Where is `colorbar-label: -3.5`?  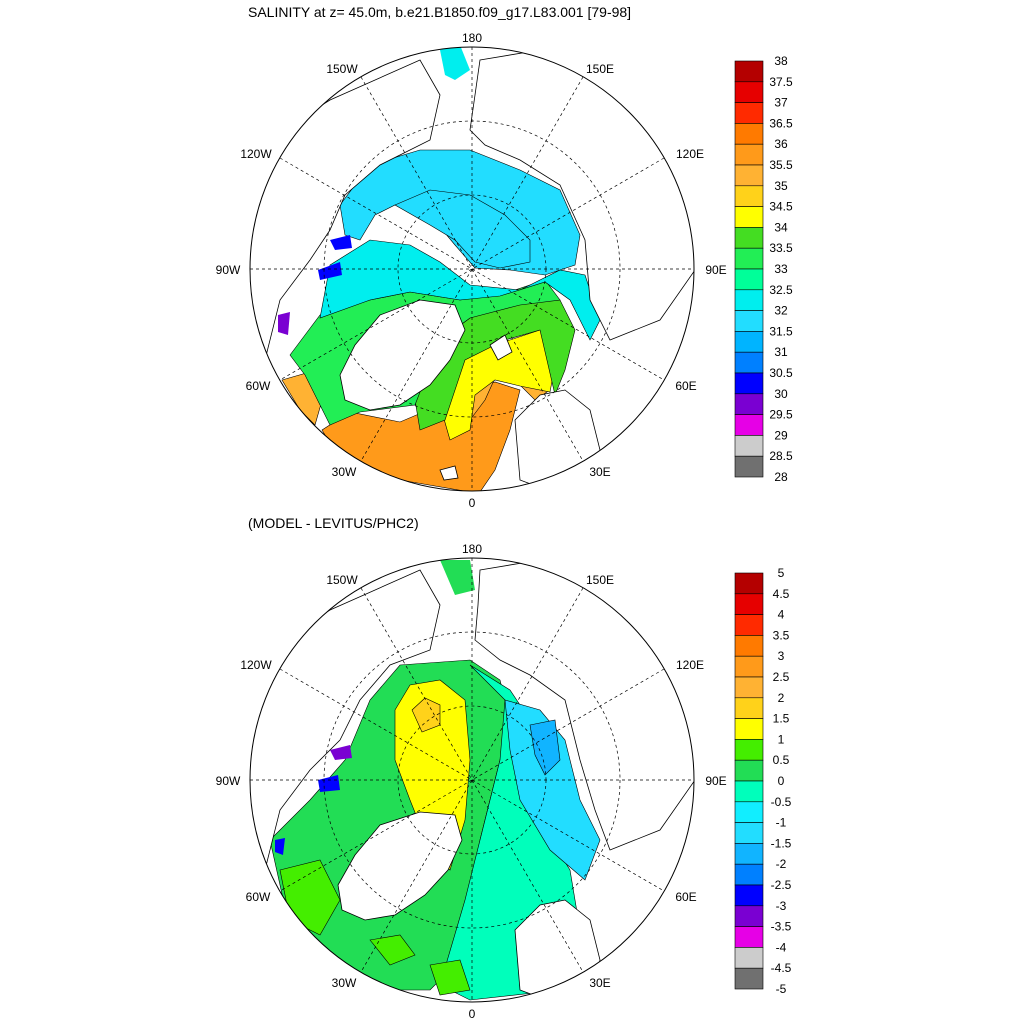 colorbar-label: -3.5 is located at coordinates (781, 927).